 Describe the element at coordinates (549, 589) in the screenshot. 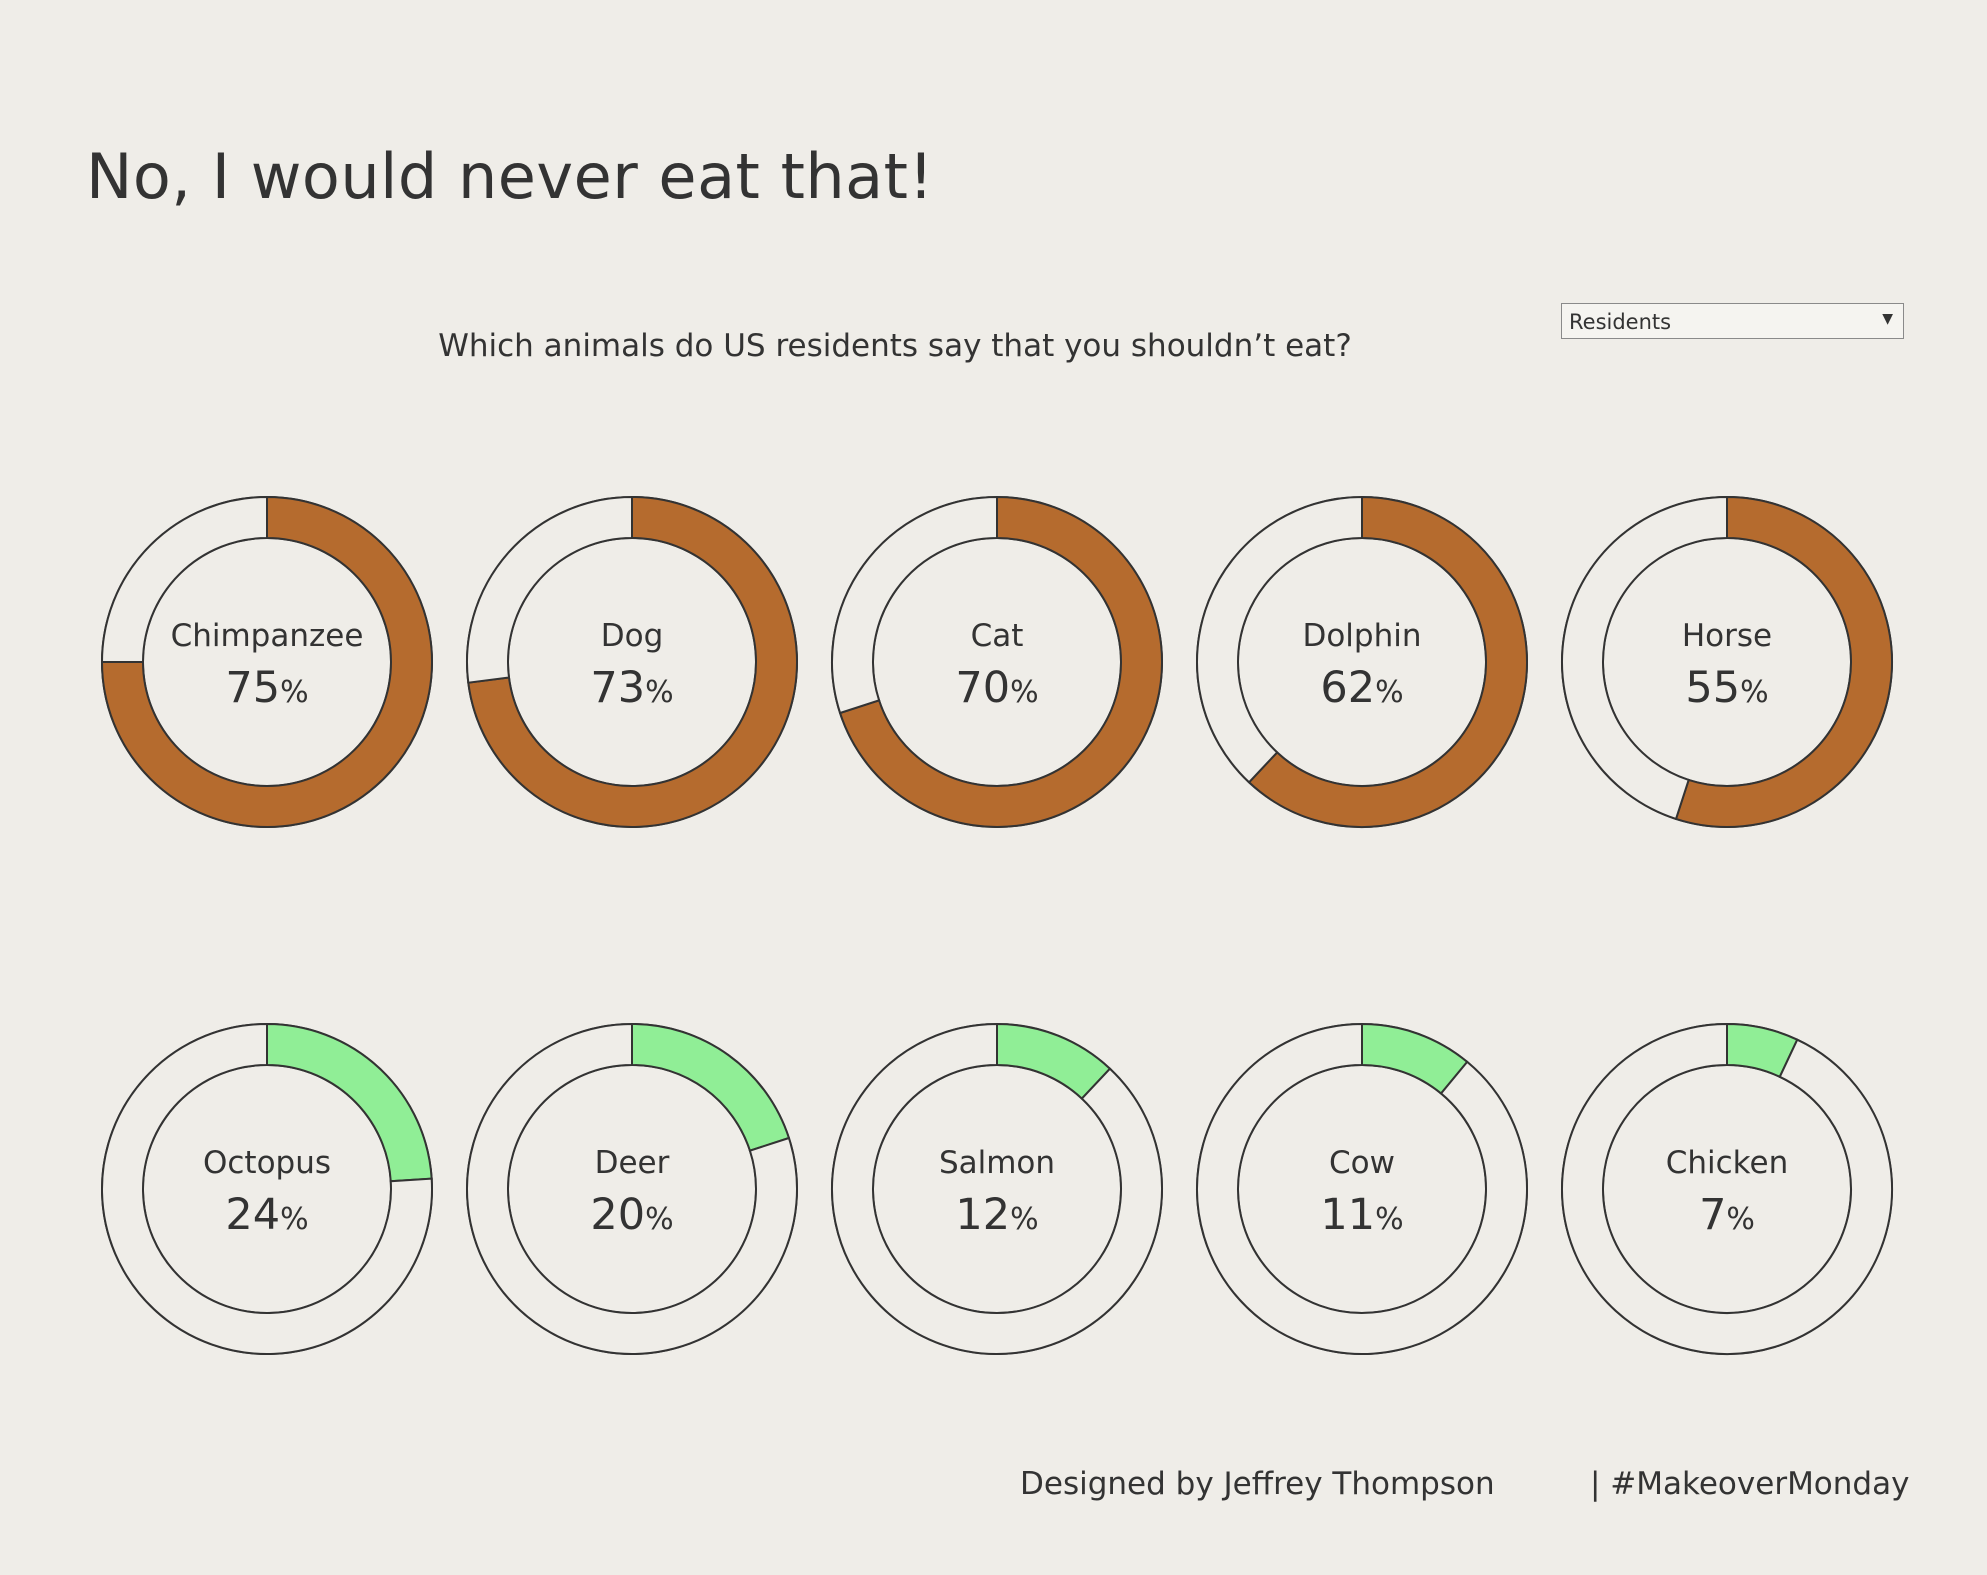

I see `donut-remainder-dog` at that location.